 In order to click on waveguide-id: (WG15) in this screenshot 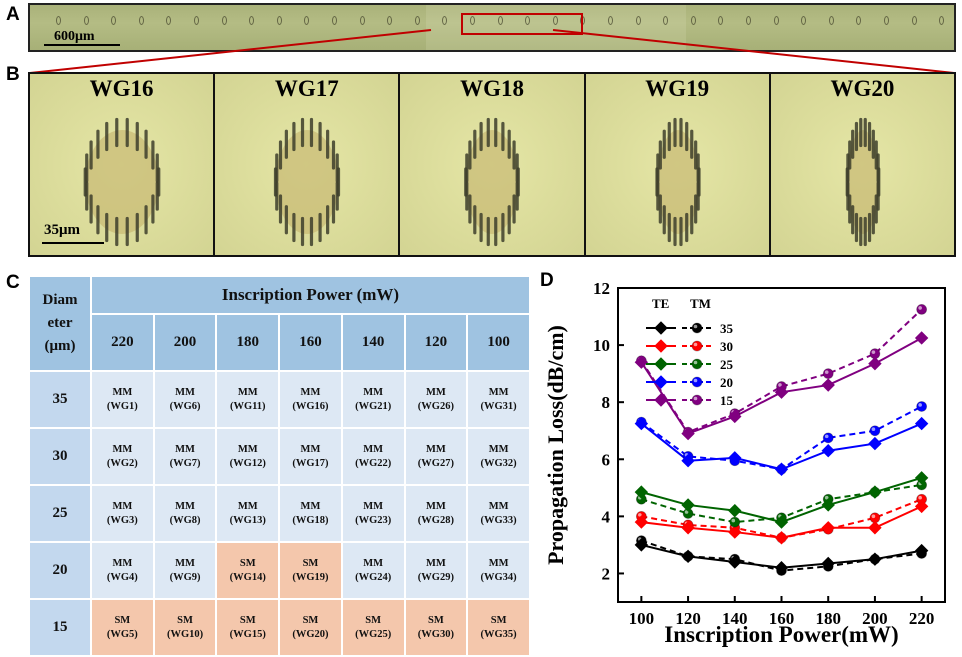, I will do `click(247, 634)`.